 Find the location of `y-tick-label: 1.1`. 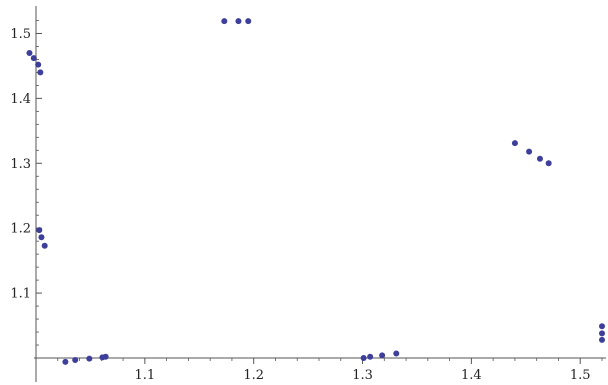

y-tick-label: 1.1 is located at coordinates (20, 294).